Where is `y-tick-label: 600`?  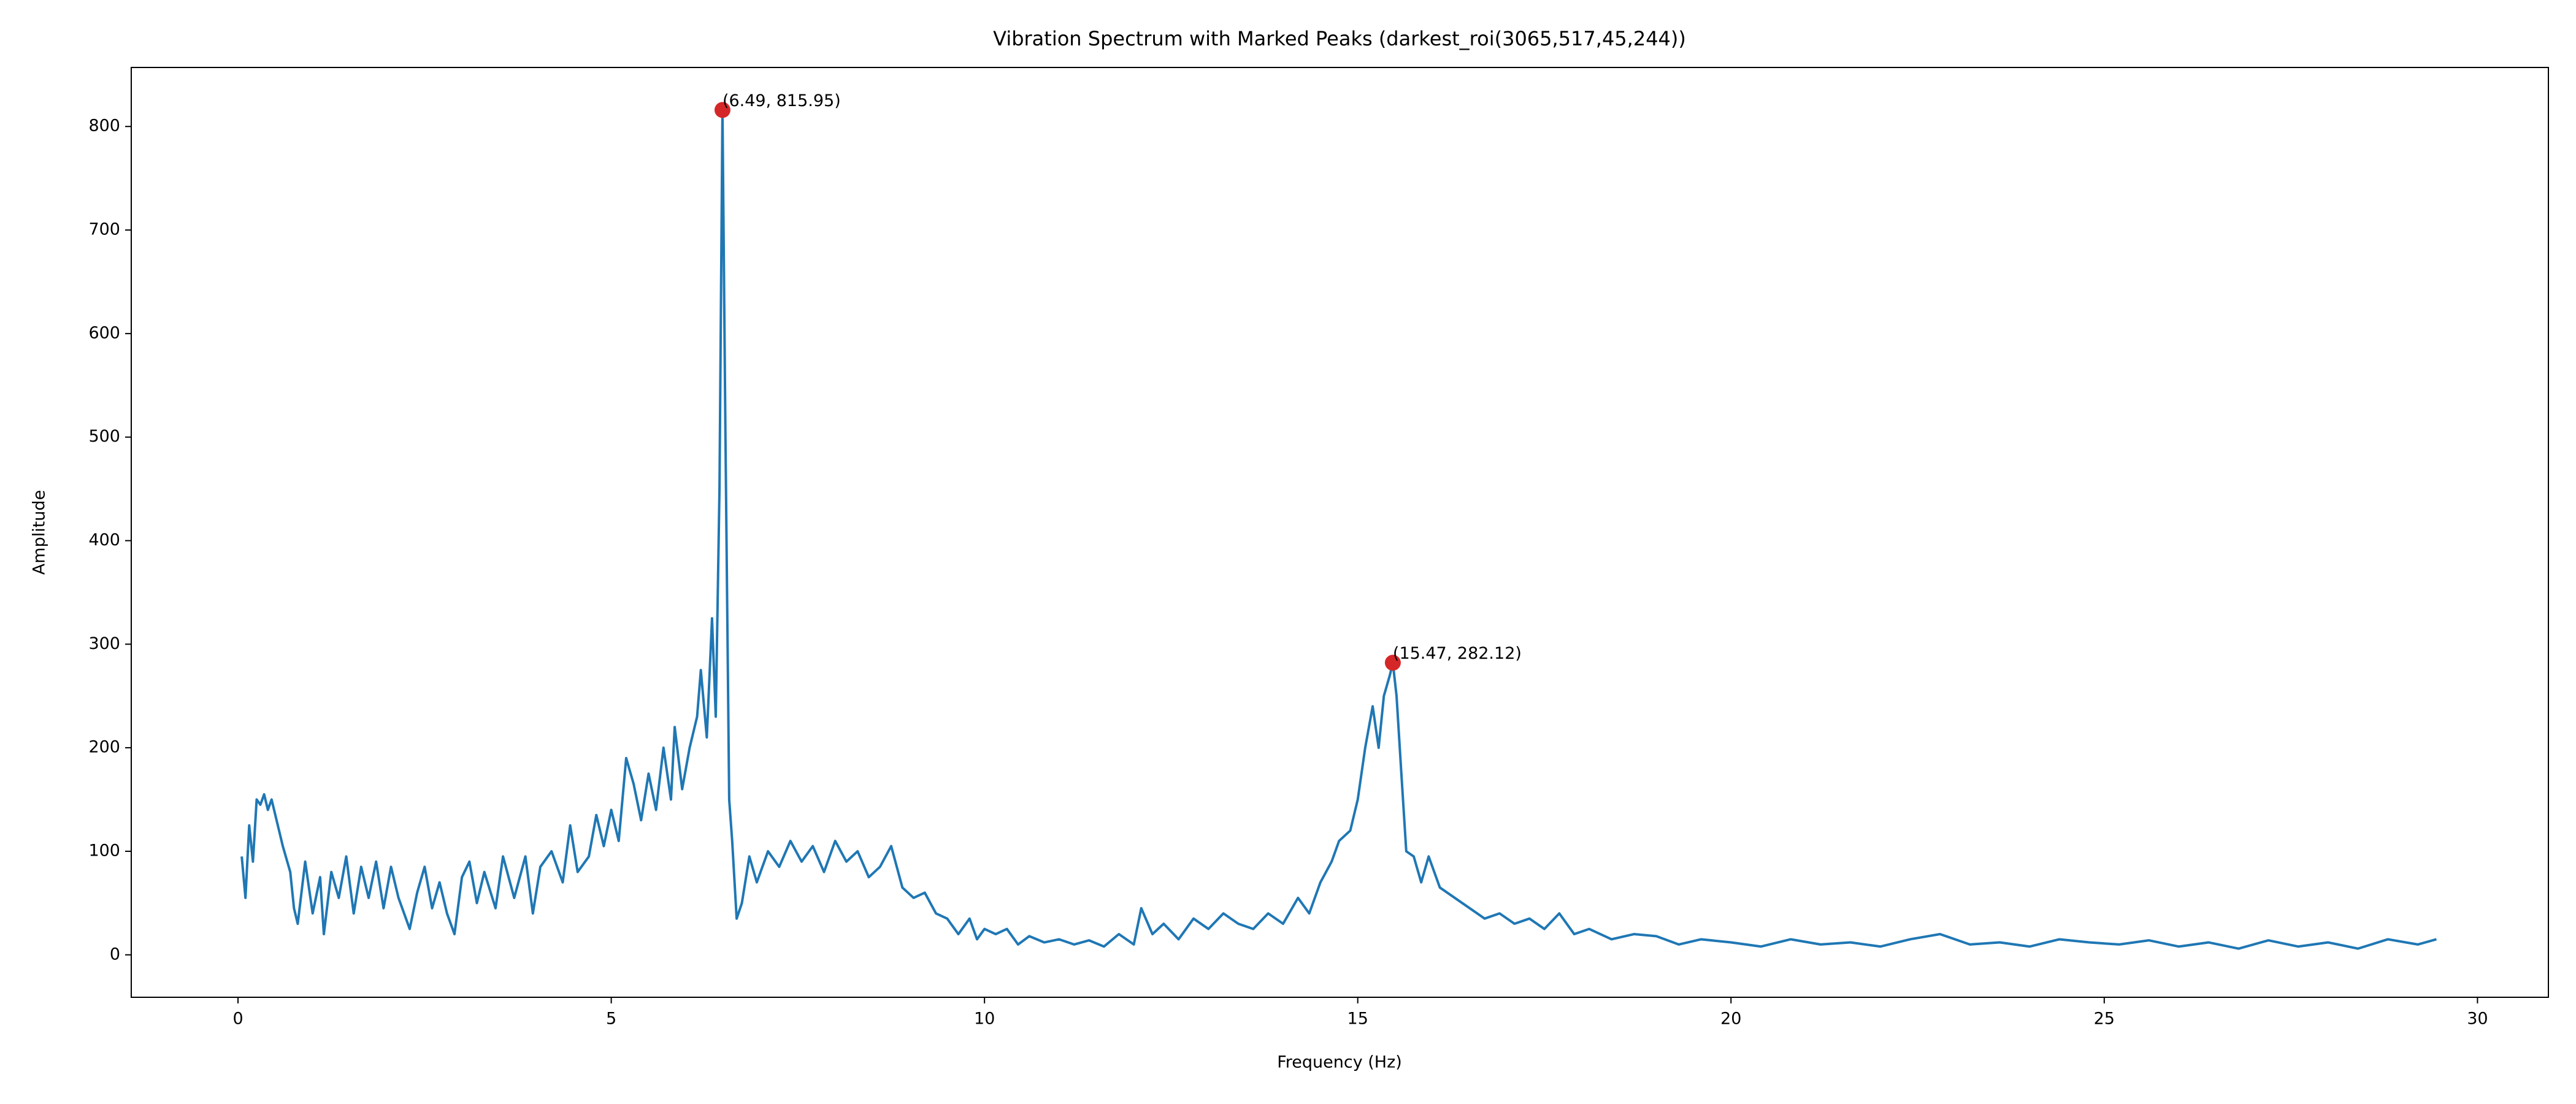
y-tick-label: 600 is located at coordinates (104, 332).